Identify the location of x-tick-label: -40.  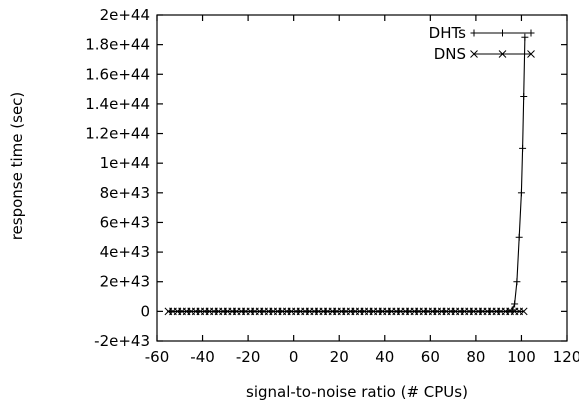
(202, 357).